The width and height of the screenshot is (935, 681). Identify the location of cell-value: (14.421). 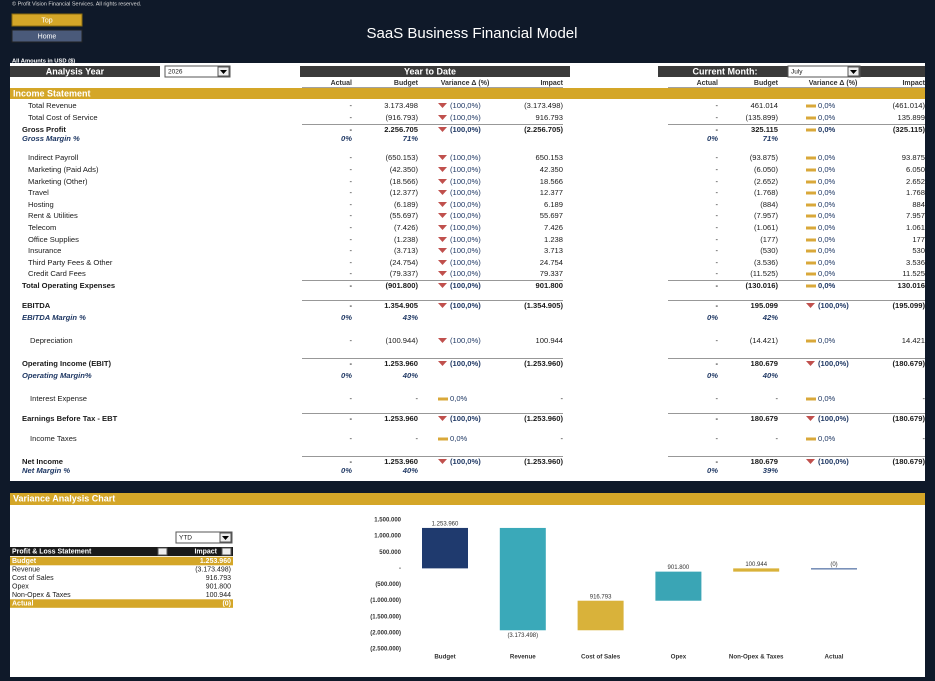
(764, 340).